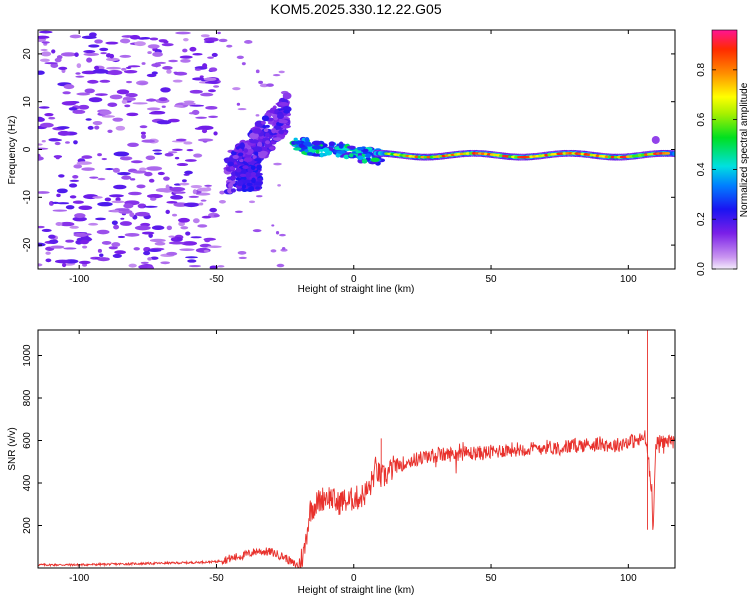 The image size is (750, 600). I want to click on colorbar-gradient, so click(724, 149).